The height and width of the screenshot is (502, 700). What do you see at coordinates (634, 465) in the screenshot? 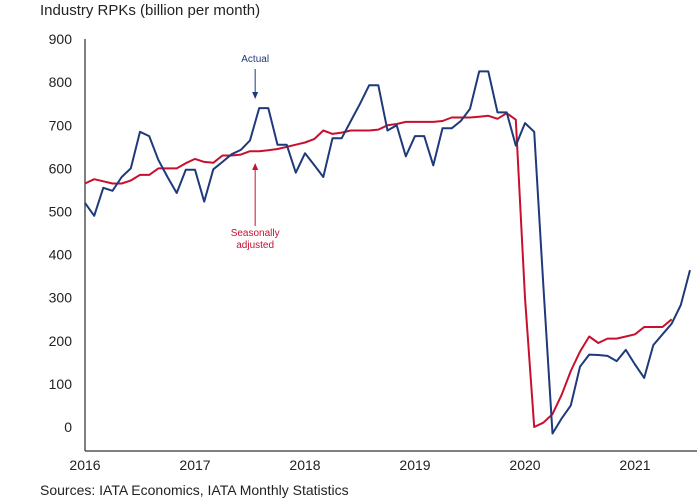
I see `x-tick-label: 2021` at bounding box center [634, 465].